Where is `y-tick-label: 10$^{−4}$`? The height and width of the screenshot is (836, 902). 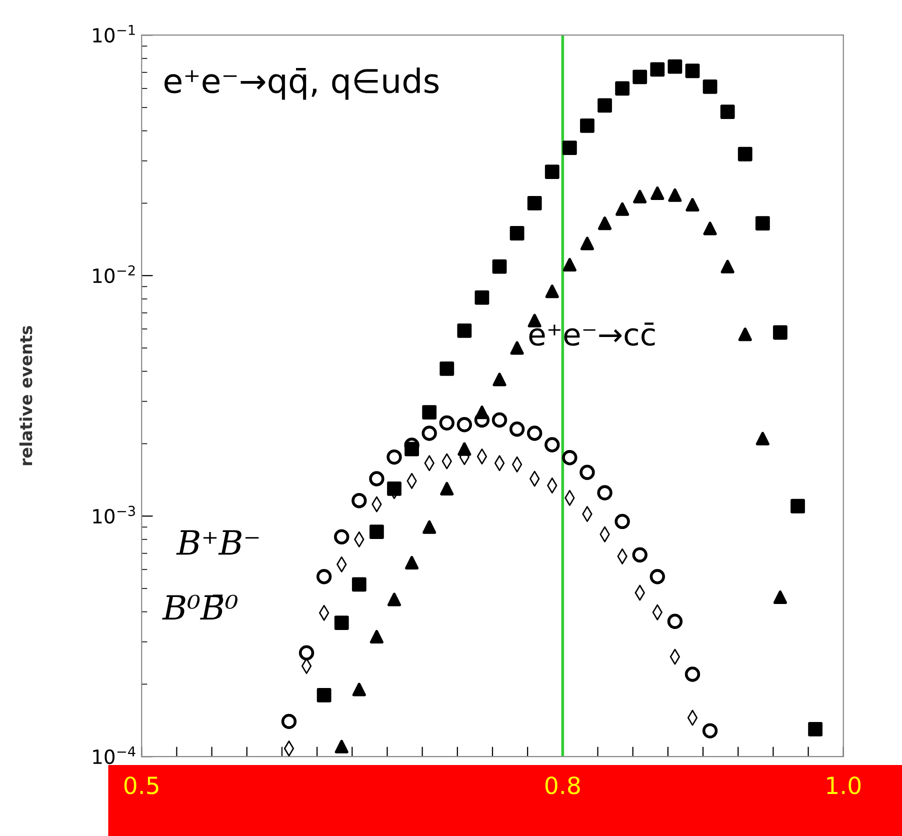
y-tick-label: 10$^{−4}$ is located at coordinates (114, 755).